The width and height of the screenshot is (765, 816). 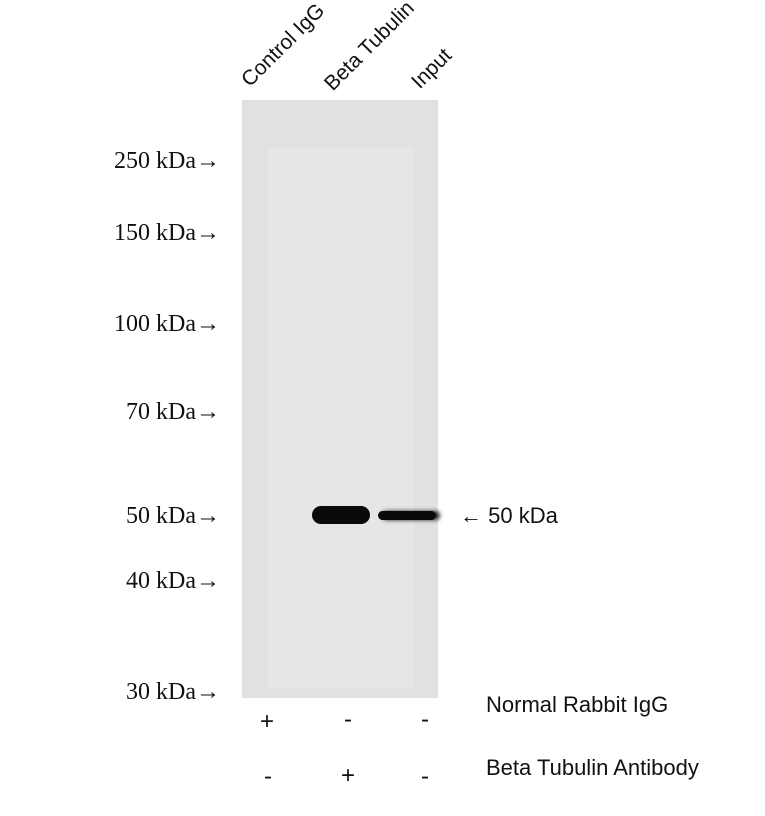 I want to click on marker-40: 40 kDa→, so click(x=173, y=581).